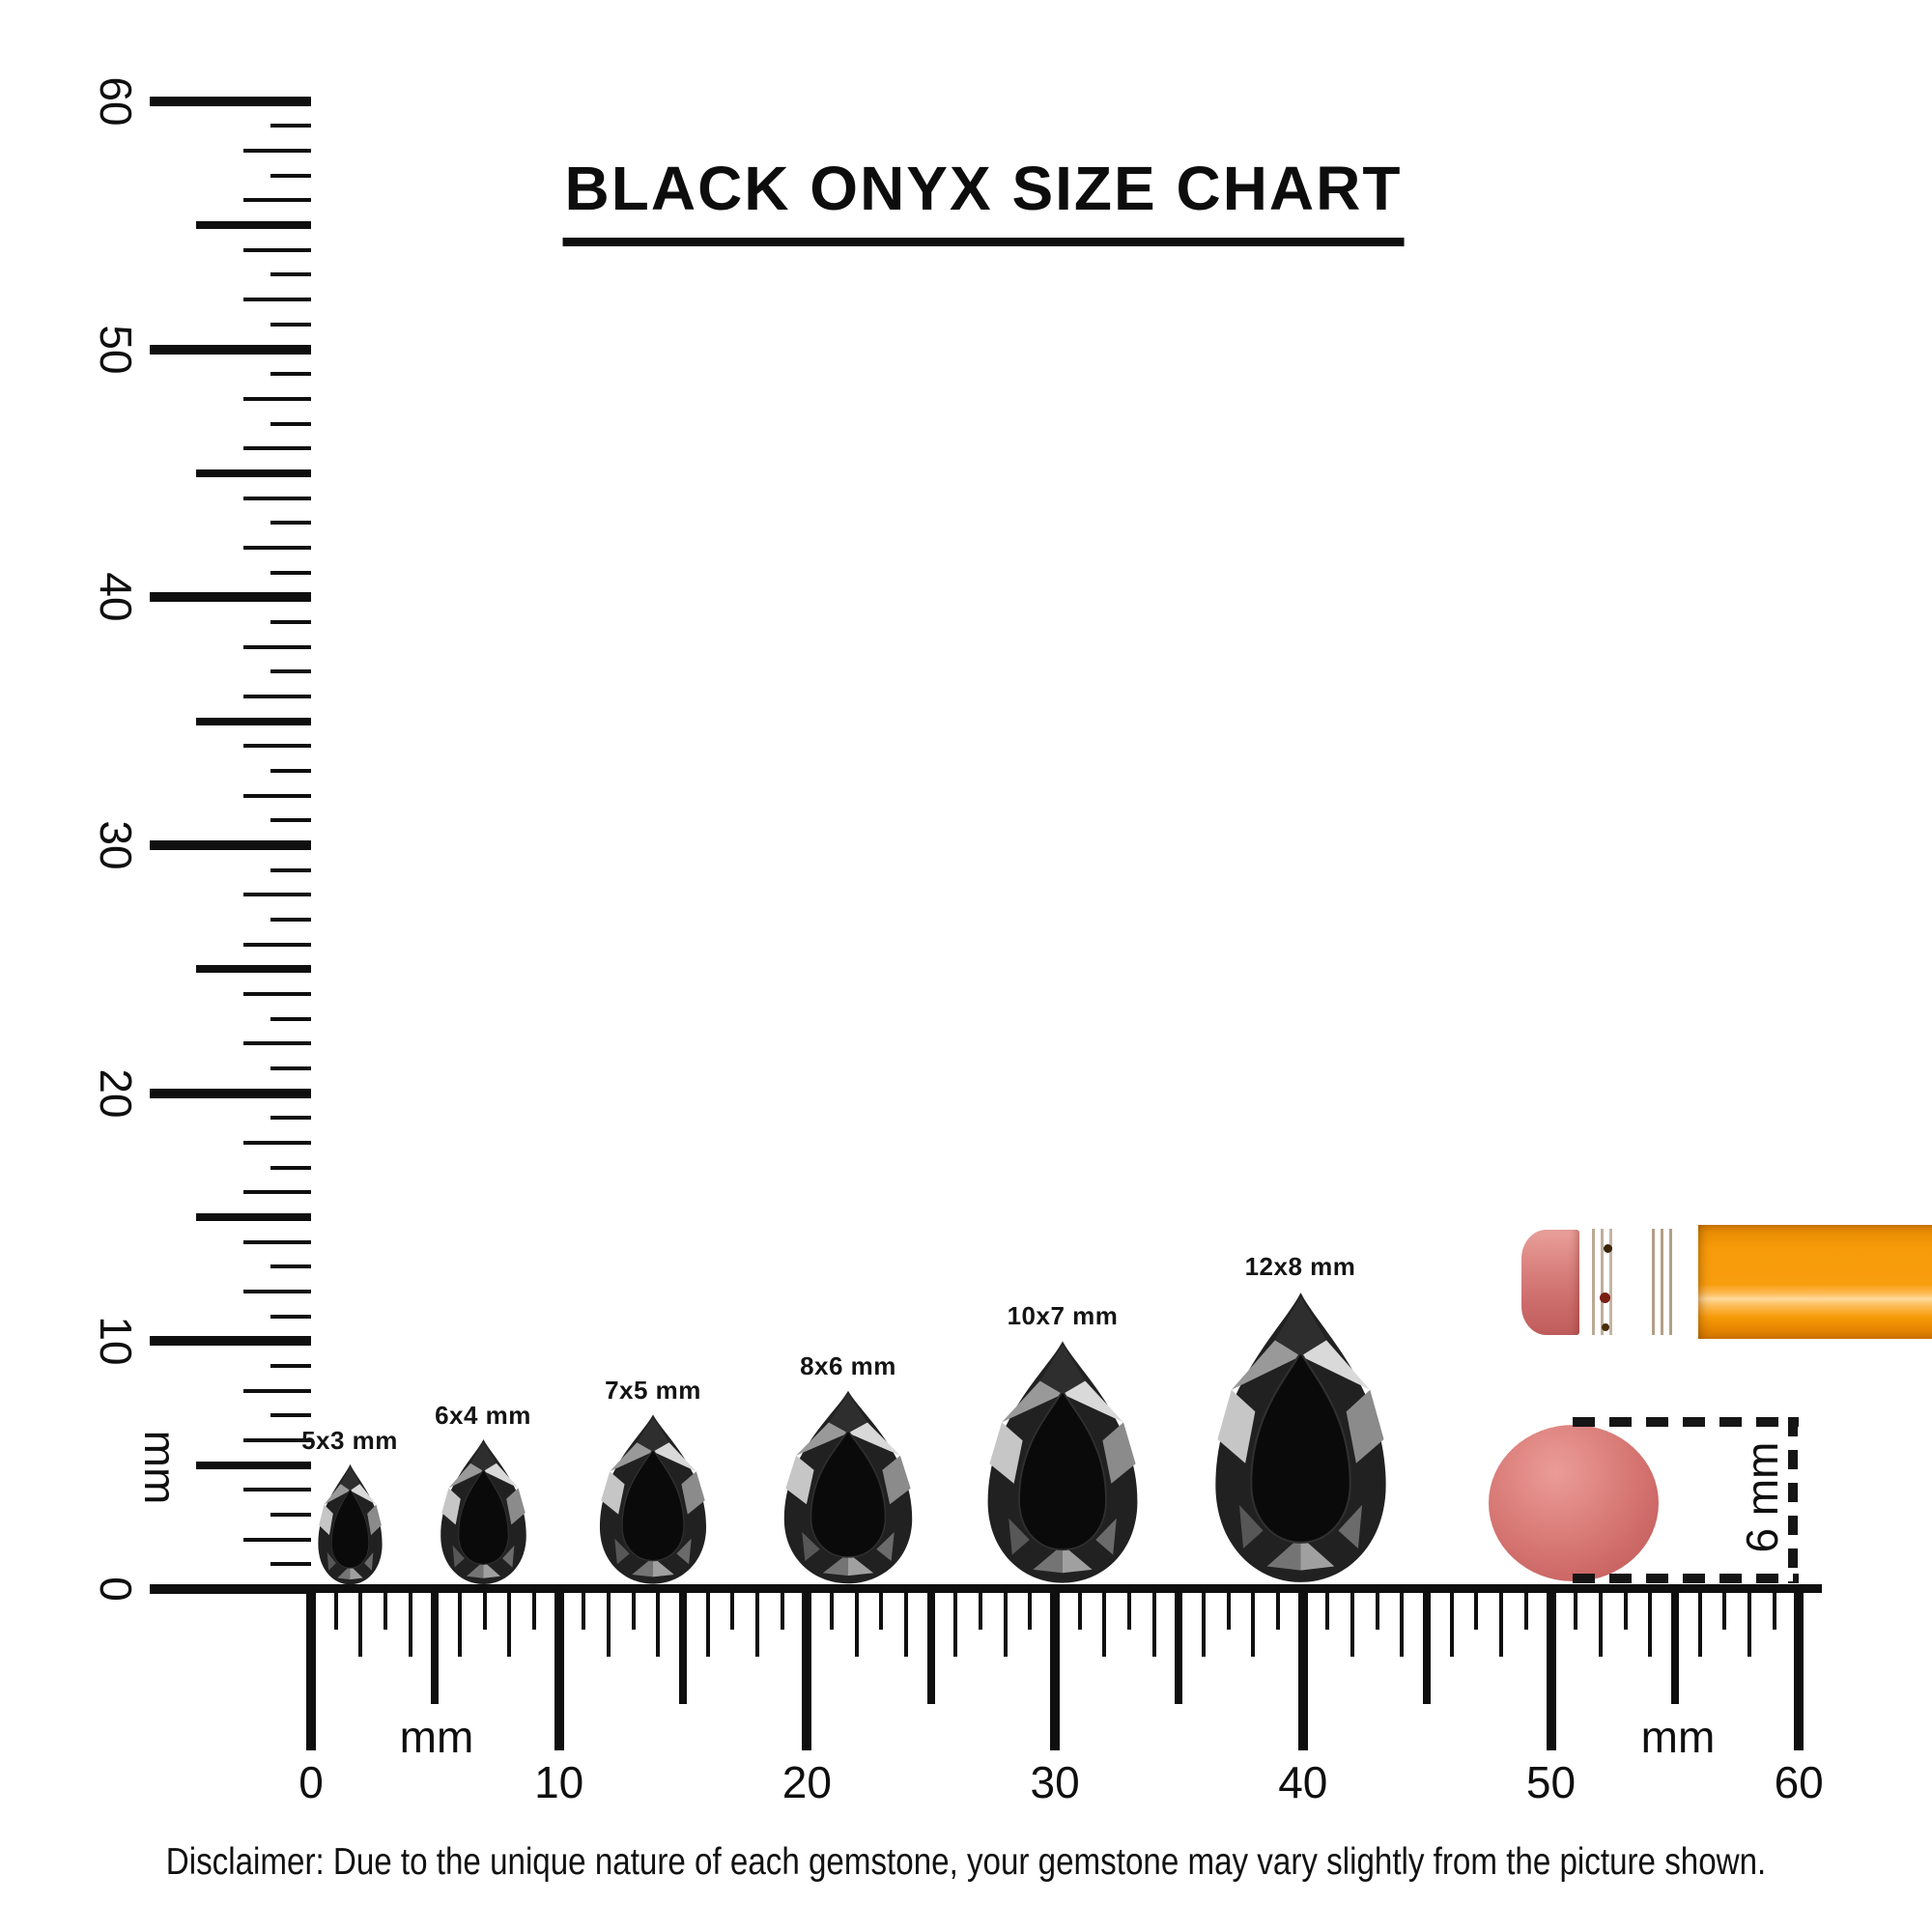 Image resolution: width=1932 pixels, height=1932 pixels. Describe the element at coordinates (160, 1467) in the screenshot. I see `vertical-ruler-unit-label: mm` at that location.